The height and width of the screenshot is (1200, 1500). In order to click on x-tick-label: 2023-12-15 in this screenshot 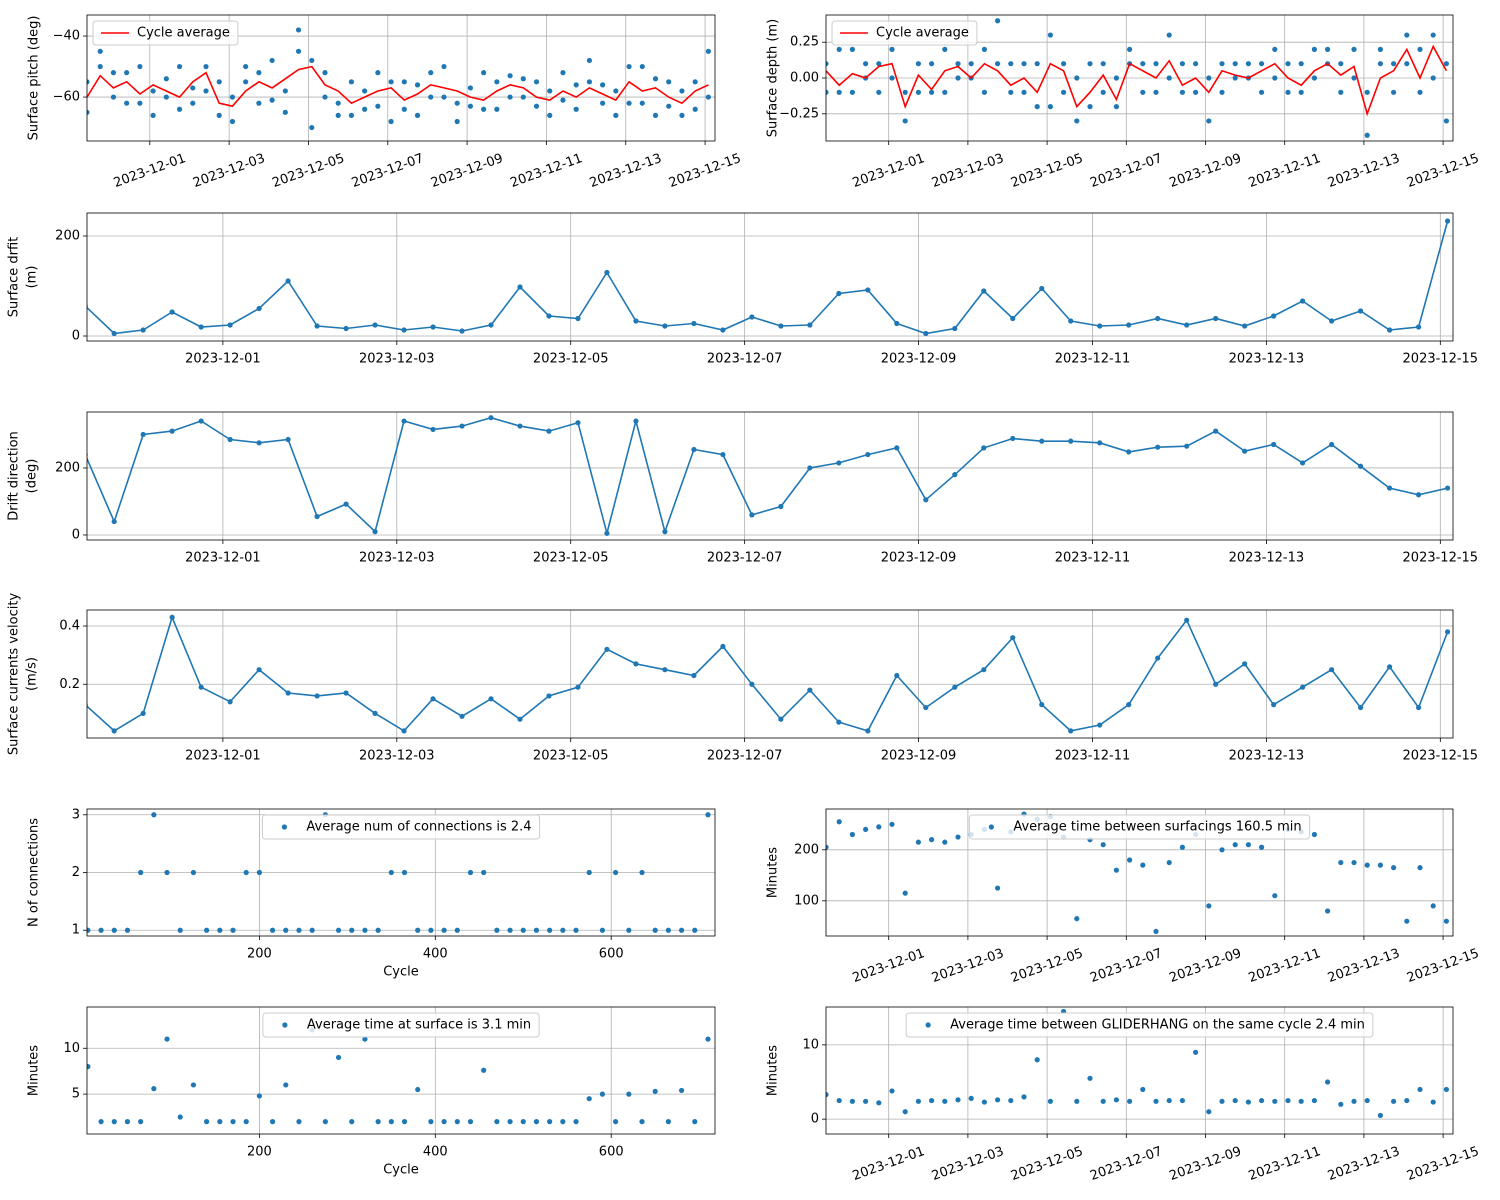, I will do `click(1443, 966)`.